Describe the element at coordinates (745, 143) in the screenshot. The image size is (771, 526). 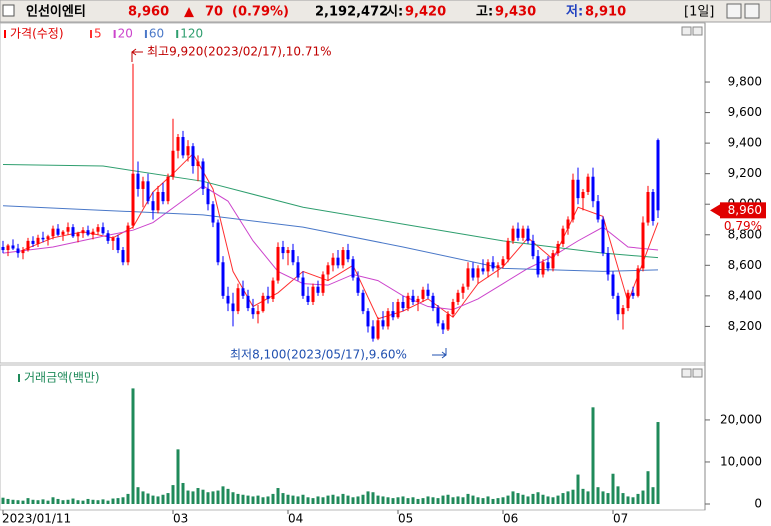
I see `y-tick-label: 9,400` at that location.